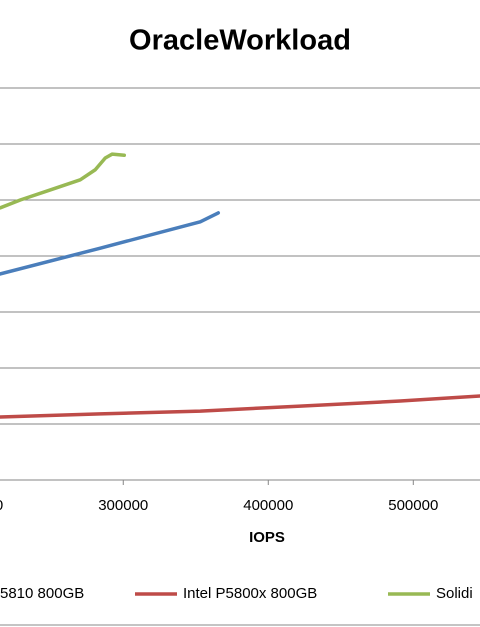 The height and width of the screenshot is (627, 480). What do you see at coordinates (42, 593) in the screenshot?
I see `legend-label: 5810 800GB` at bounding box center [42, 593].